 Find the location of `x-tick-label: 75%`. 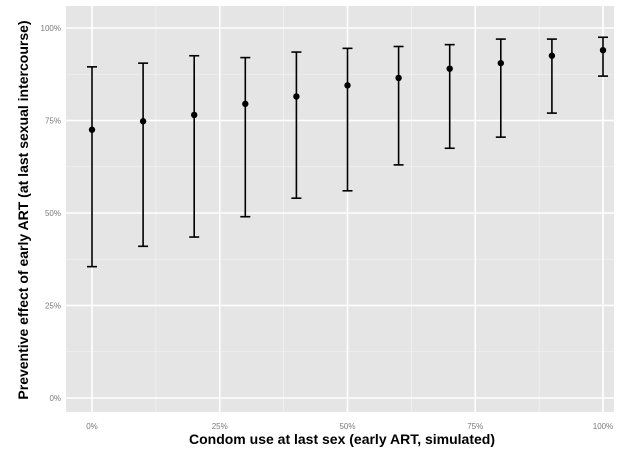

x-tick-label: 75% is located at coordinates (475, 426).